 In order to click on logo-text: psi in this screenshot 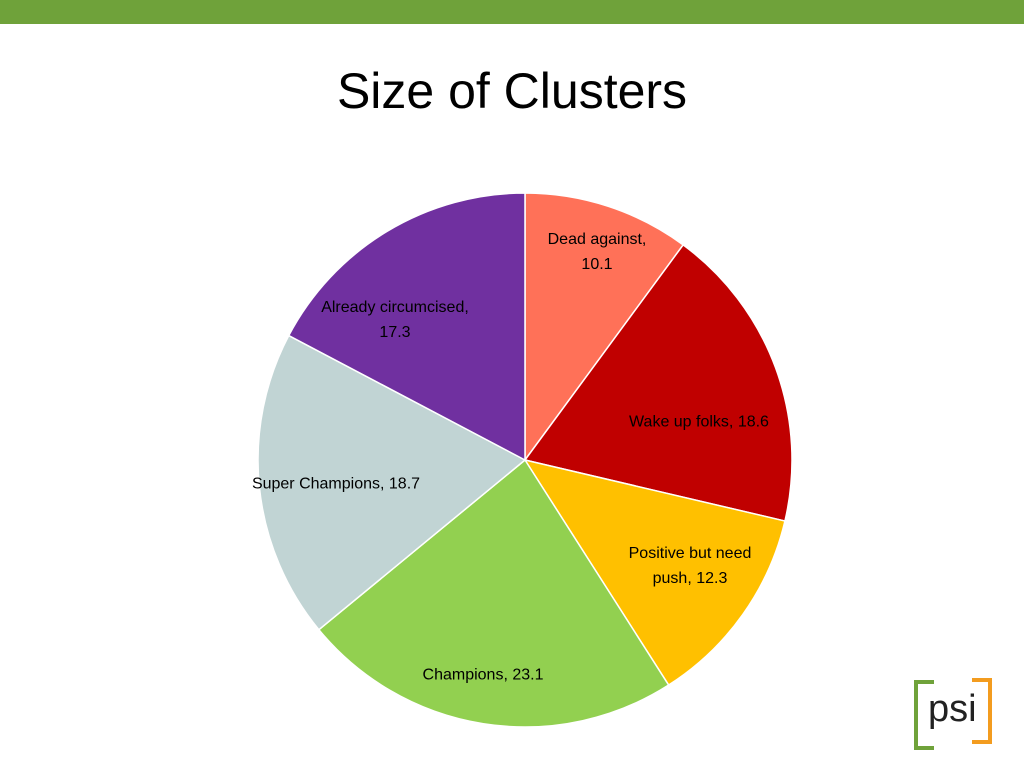, I will do `click(952, 709)`.